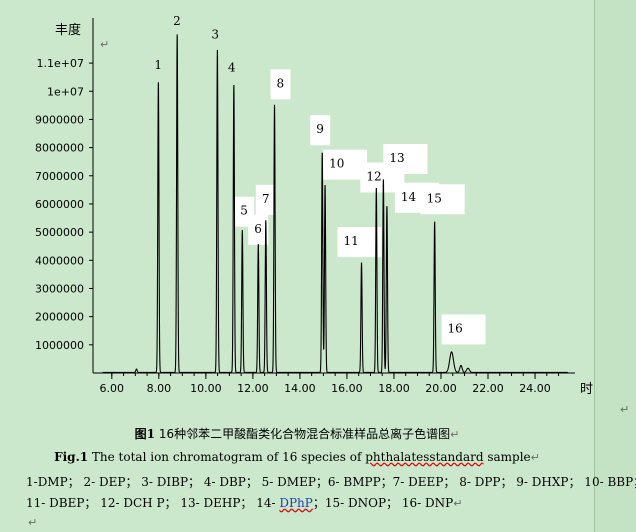  I want to click on peak-label: 6, so click(258, 229).